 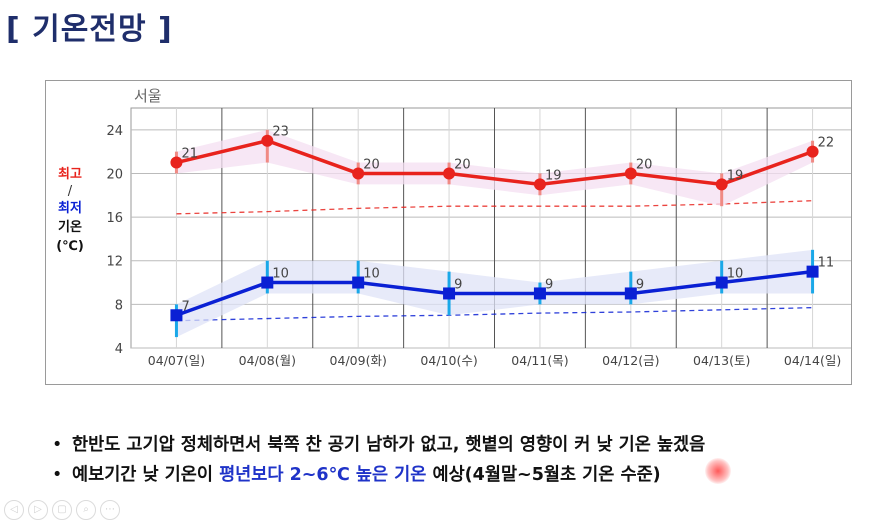 I want to click on location-label: 서울, so click(x=148, y=96).